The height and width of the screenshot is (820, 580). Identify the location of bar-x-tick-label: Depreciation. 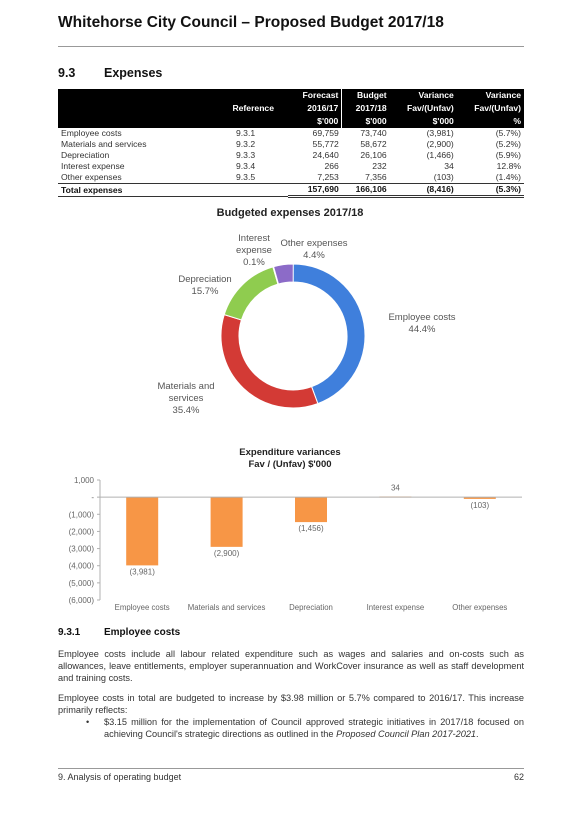
(311, 607).